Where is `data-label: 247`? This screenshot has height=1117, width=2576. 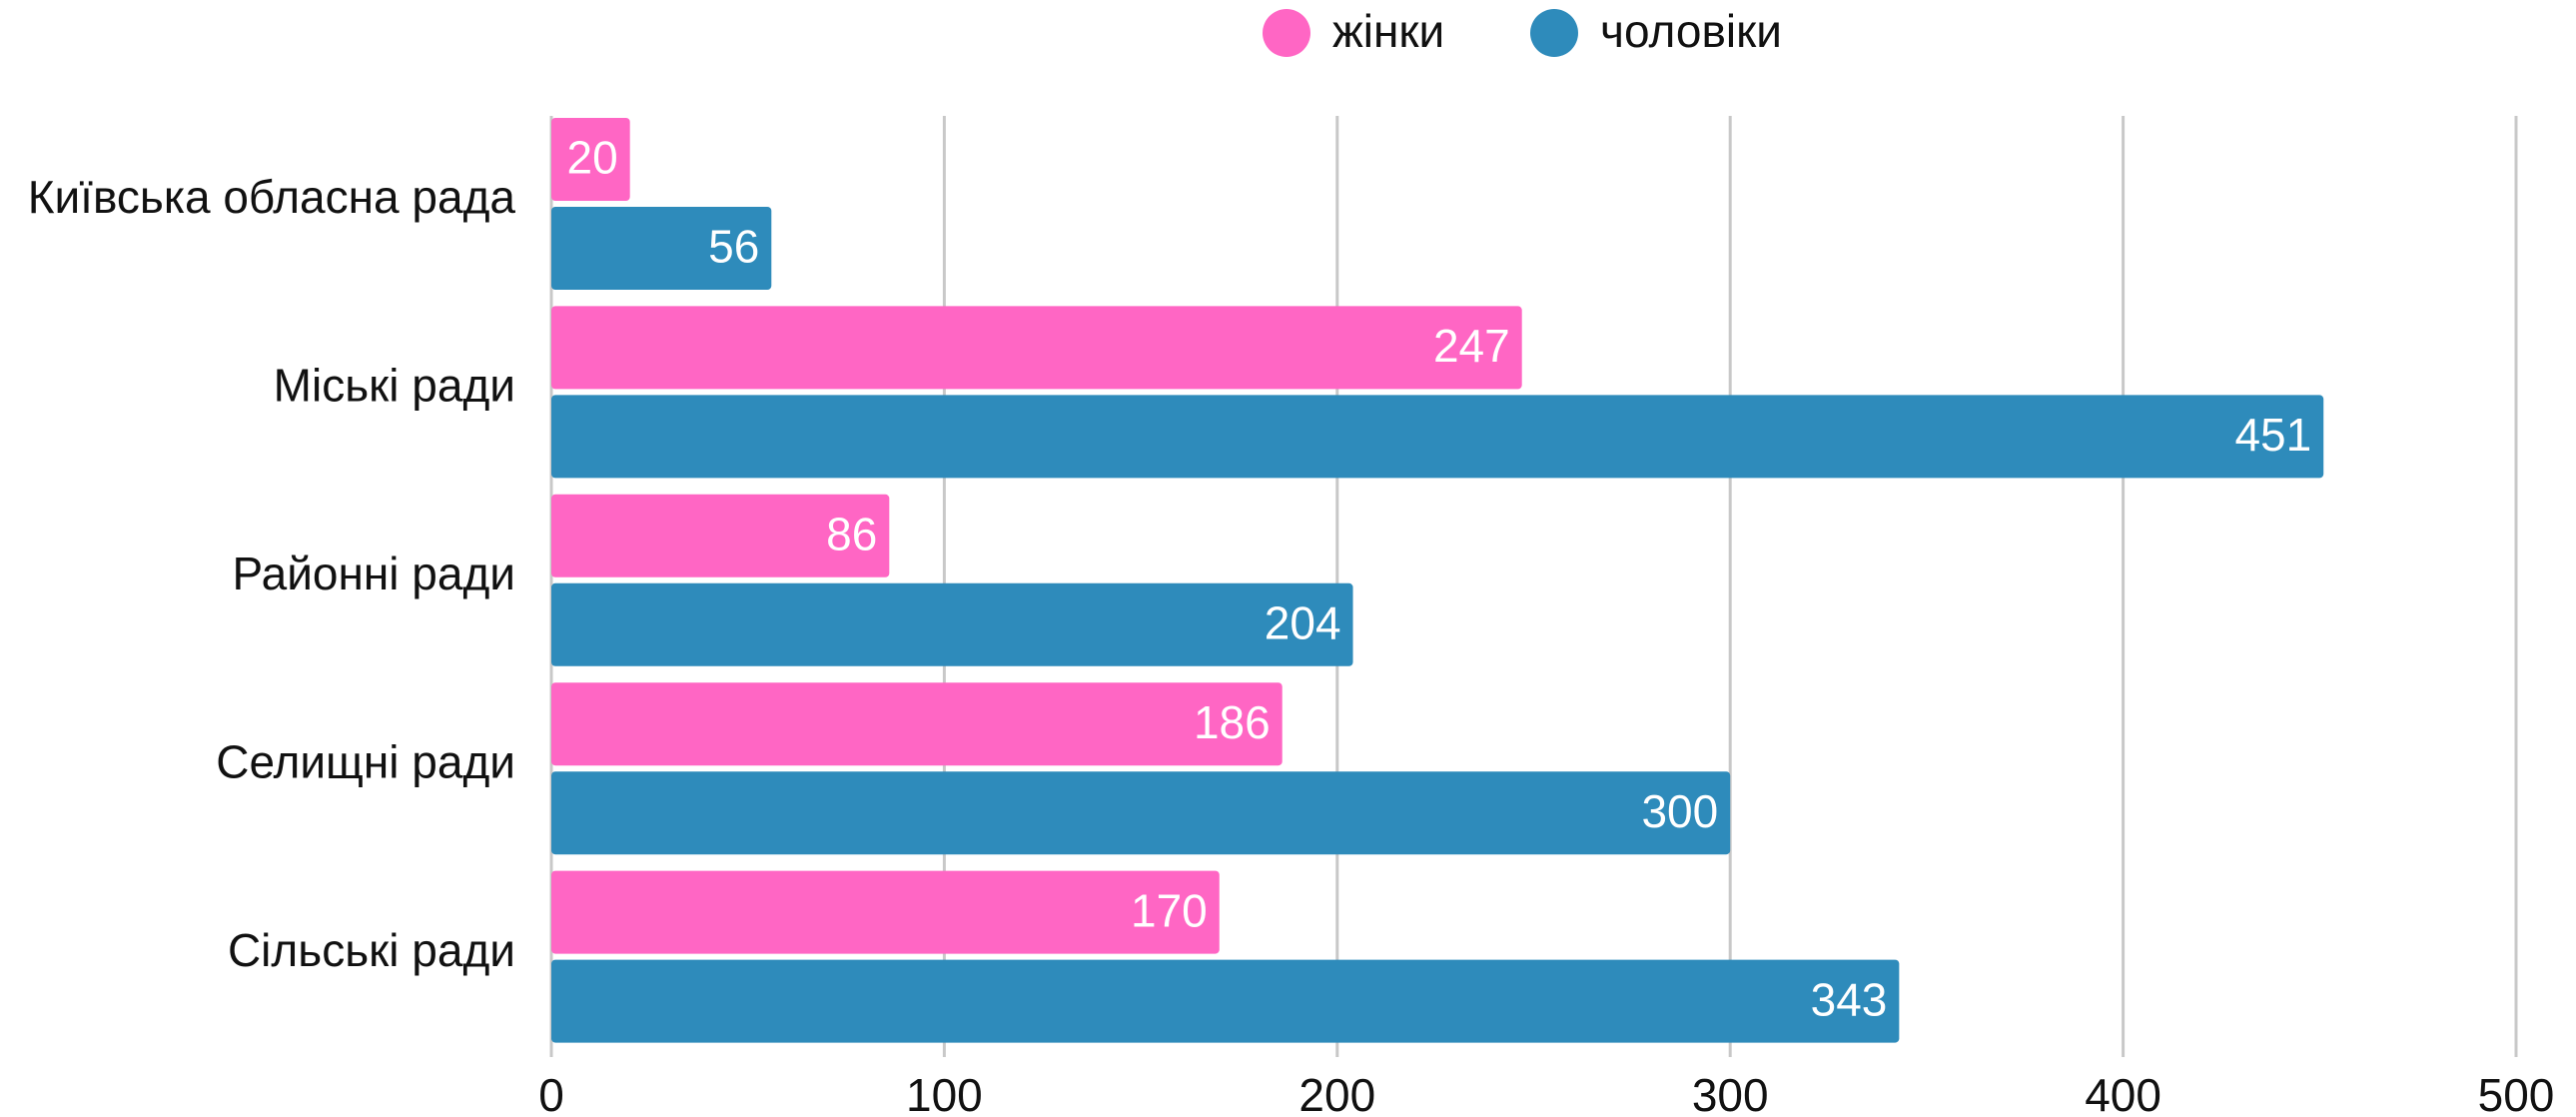 data-label: 247 is located at coordinates (1472, 346).